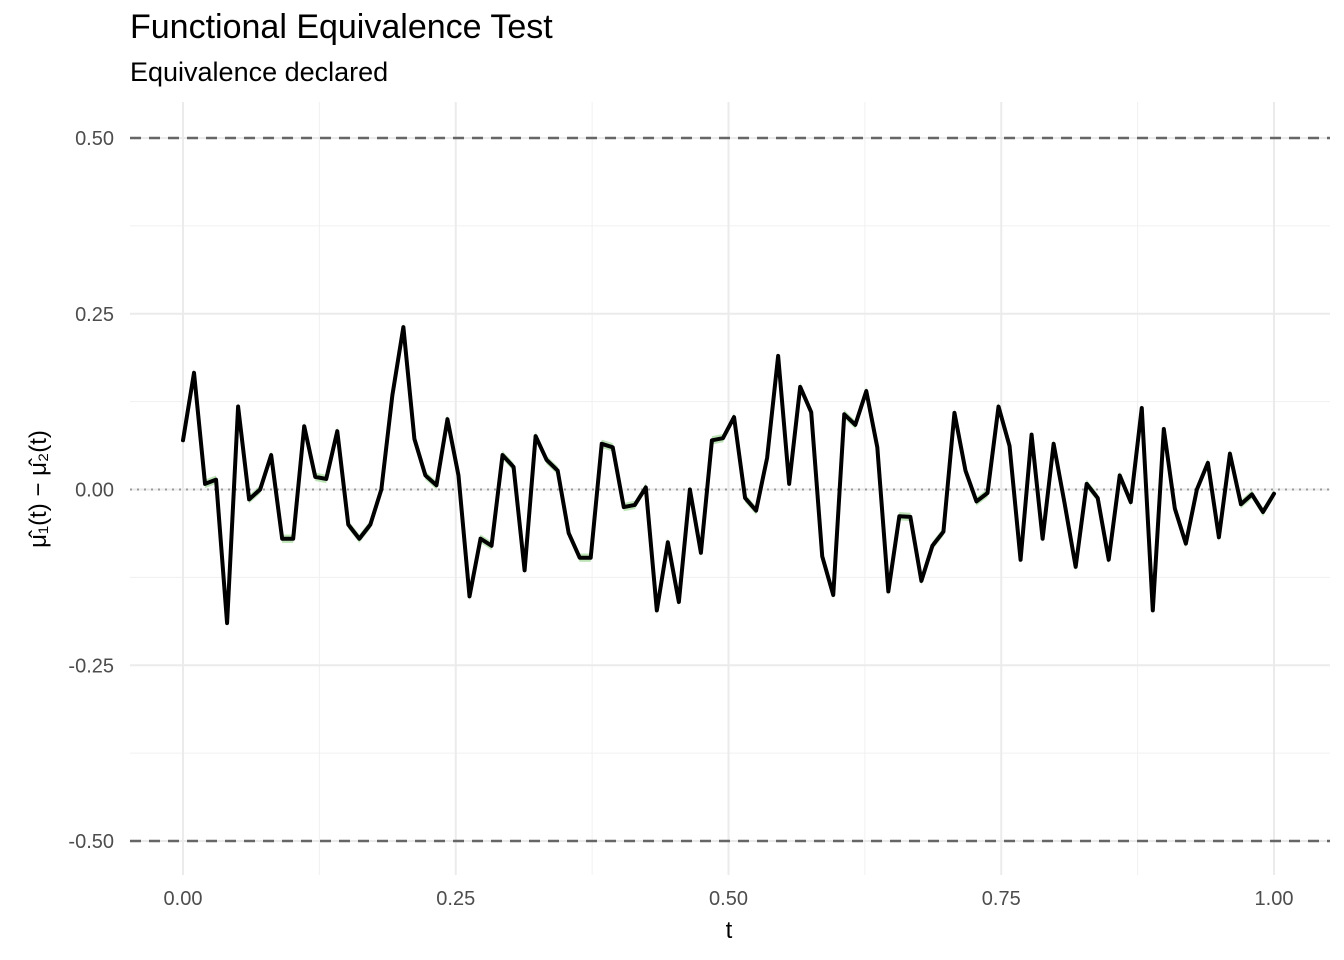  I want to click on x-tick-label: 0.75, so click(1001, 899).